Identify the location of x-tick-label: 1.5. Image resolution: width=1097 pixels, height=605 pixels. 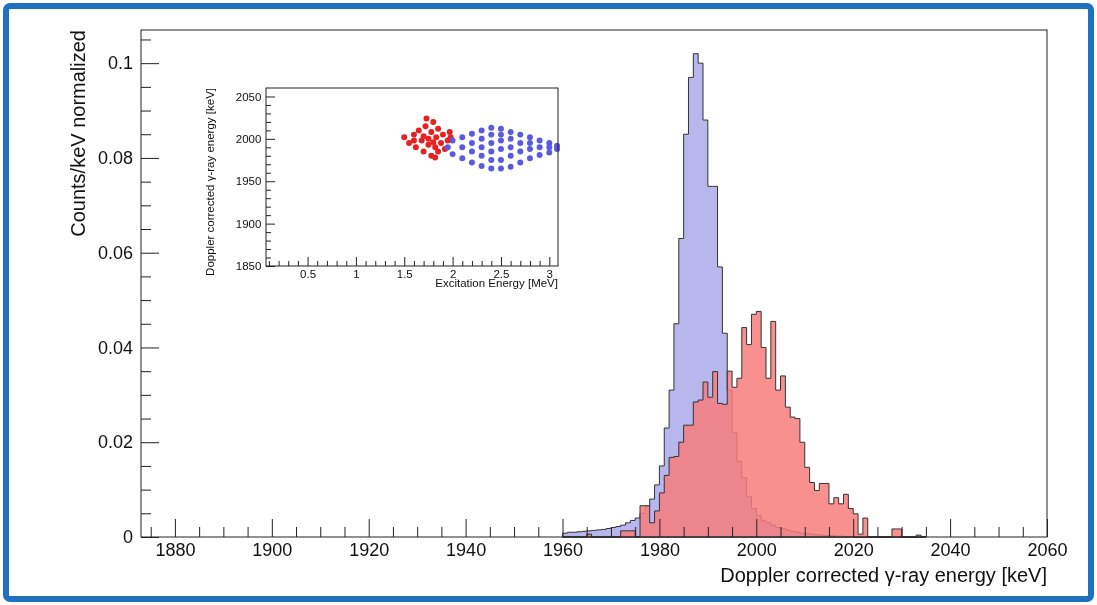
(404, 273).